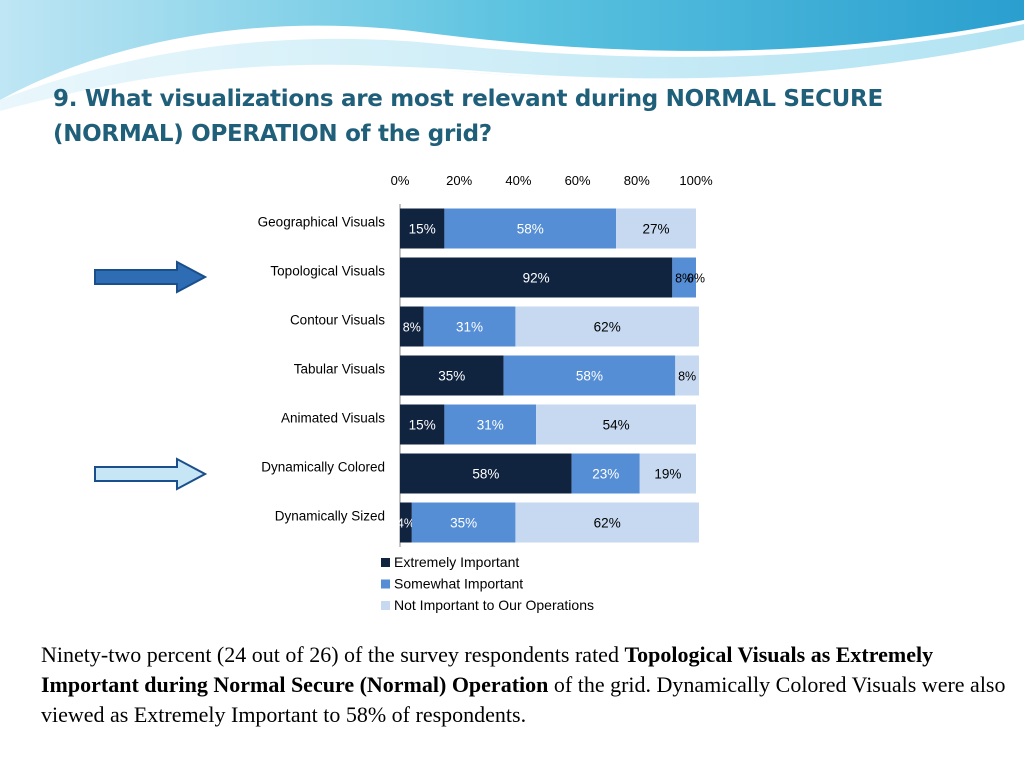 The height and width of the screenshot is (768, 1024). Describe the element at coordinates (459, 180) in the screenshot. I see `x-tick-label: 20%` at that location.